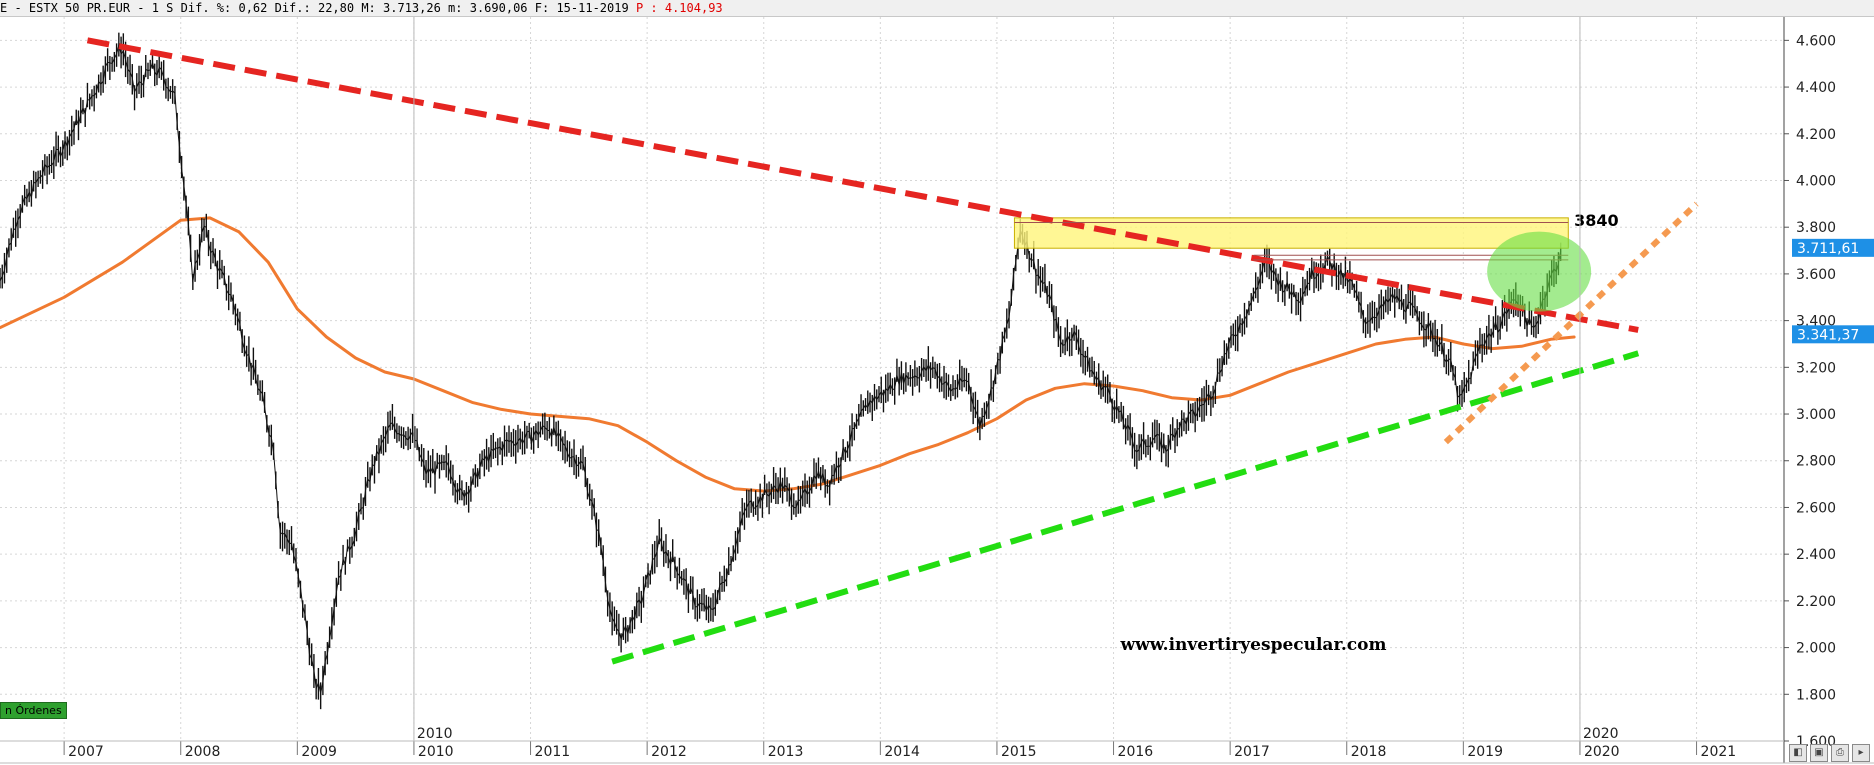 The height and width of the screenshot is (765, 1874). What do you see at coordinates (786, 752) in the screenshot?
I see `x-tick-label: 2013` at bounding box center [786, 752].